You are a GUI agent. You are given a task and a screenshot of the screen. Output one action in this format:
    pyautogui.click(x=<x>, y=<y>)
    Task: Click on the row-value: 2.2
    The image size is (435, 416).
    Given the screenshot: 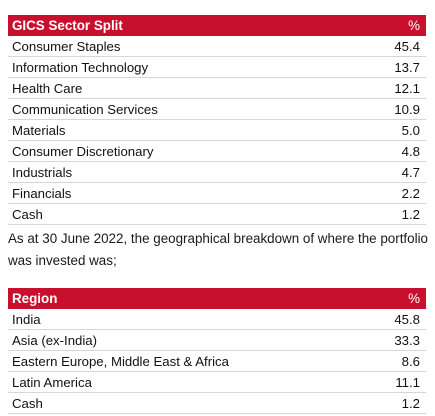 What is the action you would take?
    pyautogui.click(x=387, y=193)
    